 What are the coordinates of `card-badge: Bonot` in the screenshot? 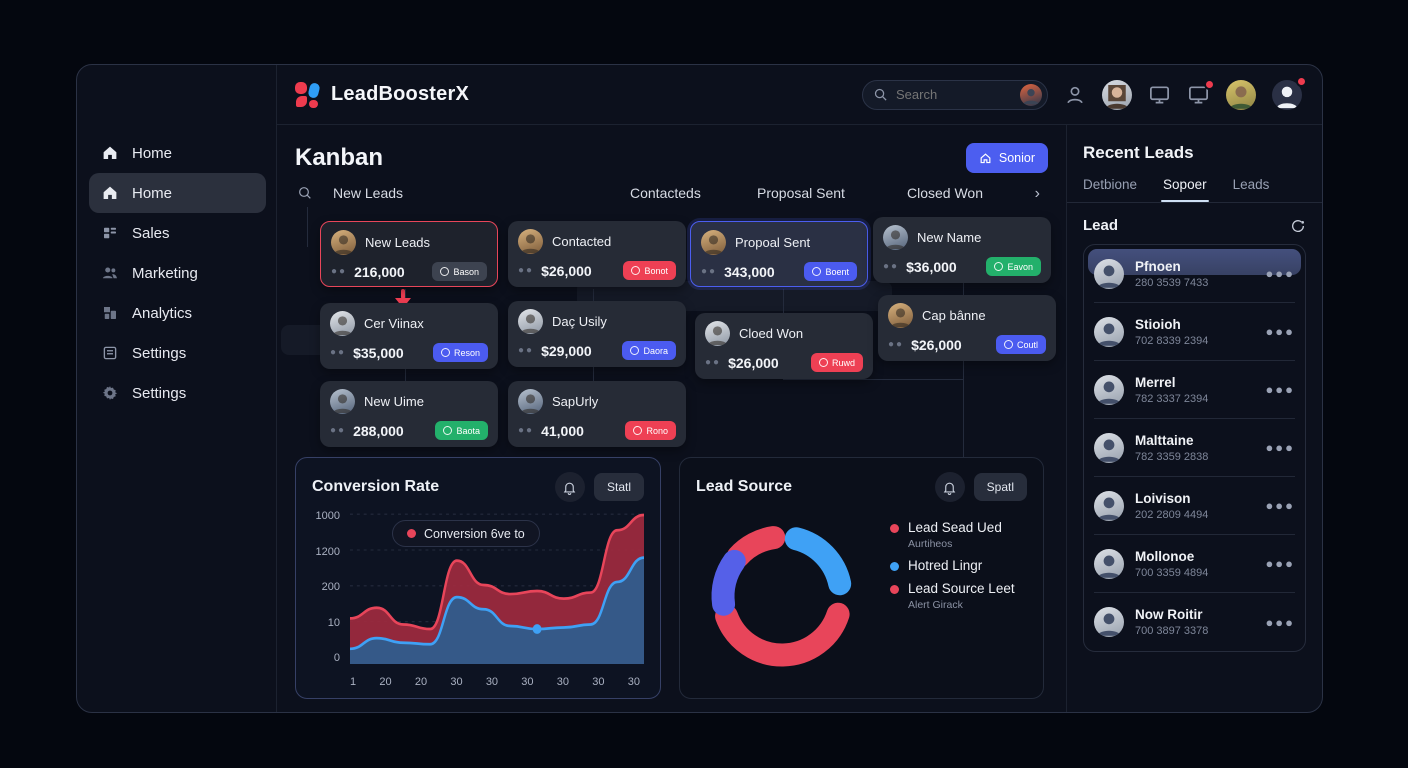 It's located at (649, 270).